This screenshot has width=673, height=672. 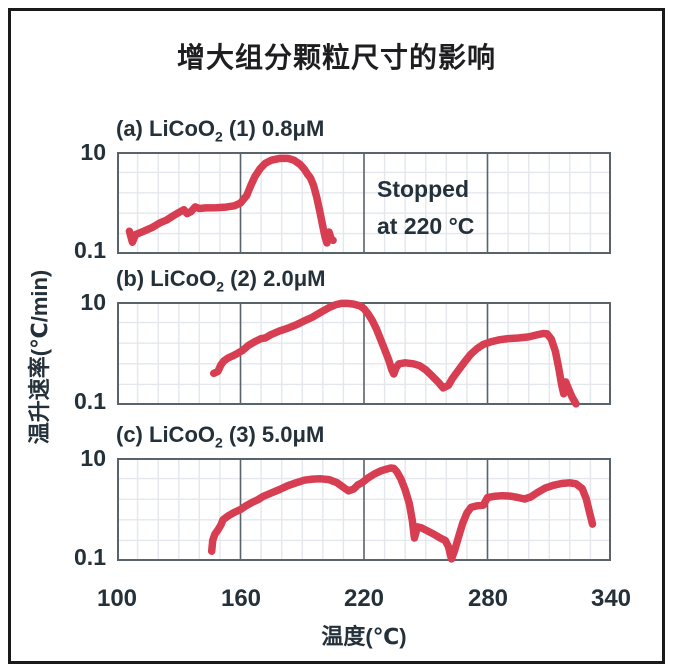 What do you see at coordinates (423, 189) in the screenshot?
I see `stopped-annotation-line1: Stopped` at bounding box center [423, 189].